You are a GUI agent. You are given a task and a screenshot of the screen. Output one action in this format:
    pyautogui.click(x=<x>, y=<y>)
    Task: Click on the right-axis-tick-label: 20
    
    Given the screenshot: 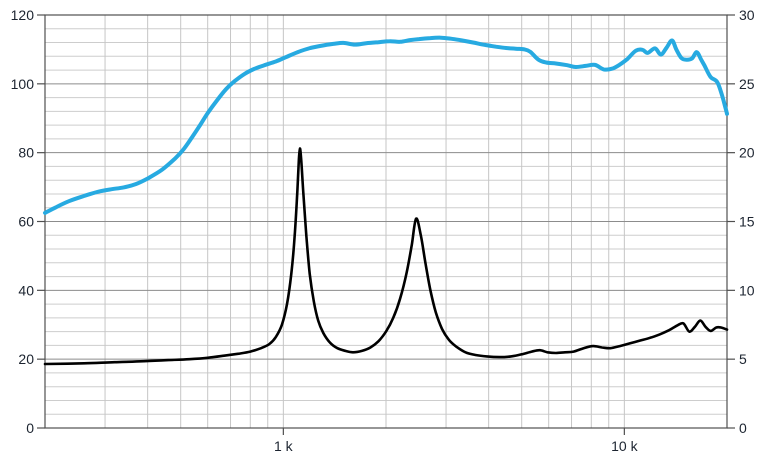 What is the action you would take?
    pyautogui.click(x=747, y=153)
    